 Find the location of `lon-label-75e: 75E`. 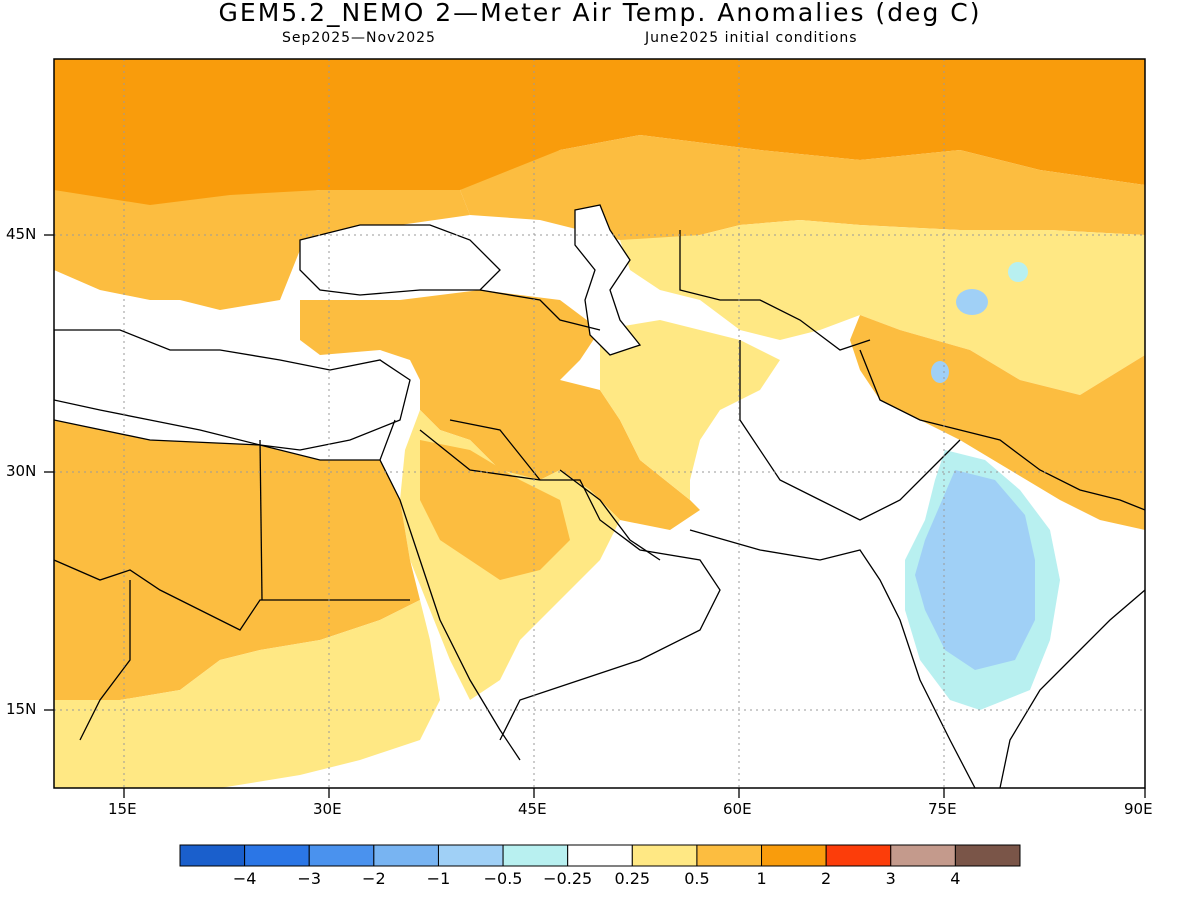

lon-label-75e: 75E is located at coordinates (942, 809).